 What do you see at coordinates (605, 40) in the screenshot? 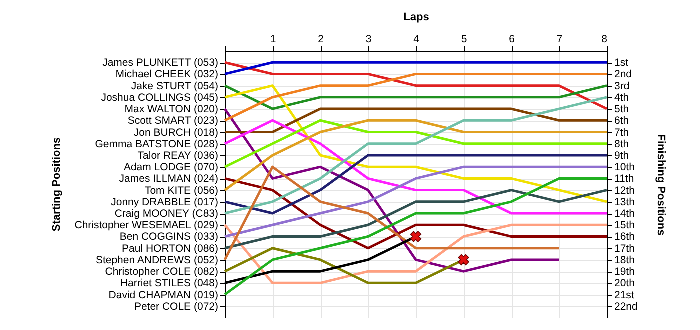
I see `x-tick-label: 8` at bounding box center [605, 40].